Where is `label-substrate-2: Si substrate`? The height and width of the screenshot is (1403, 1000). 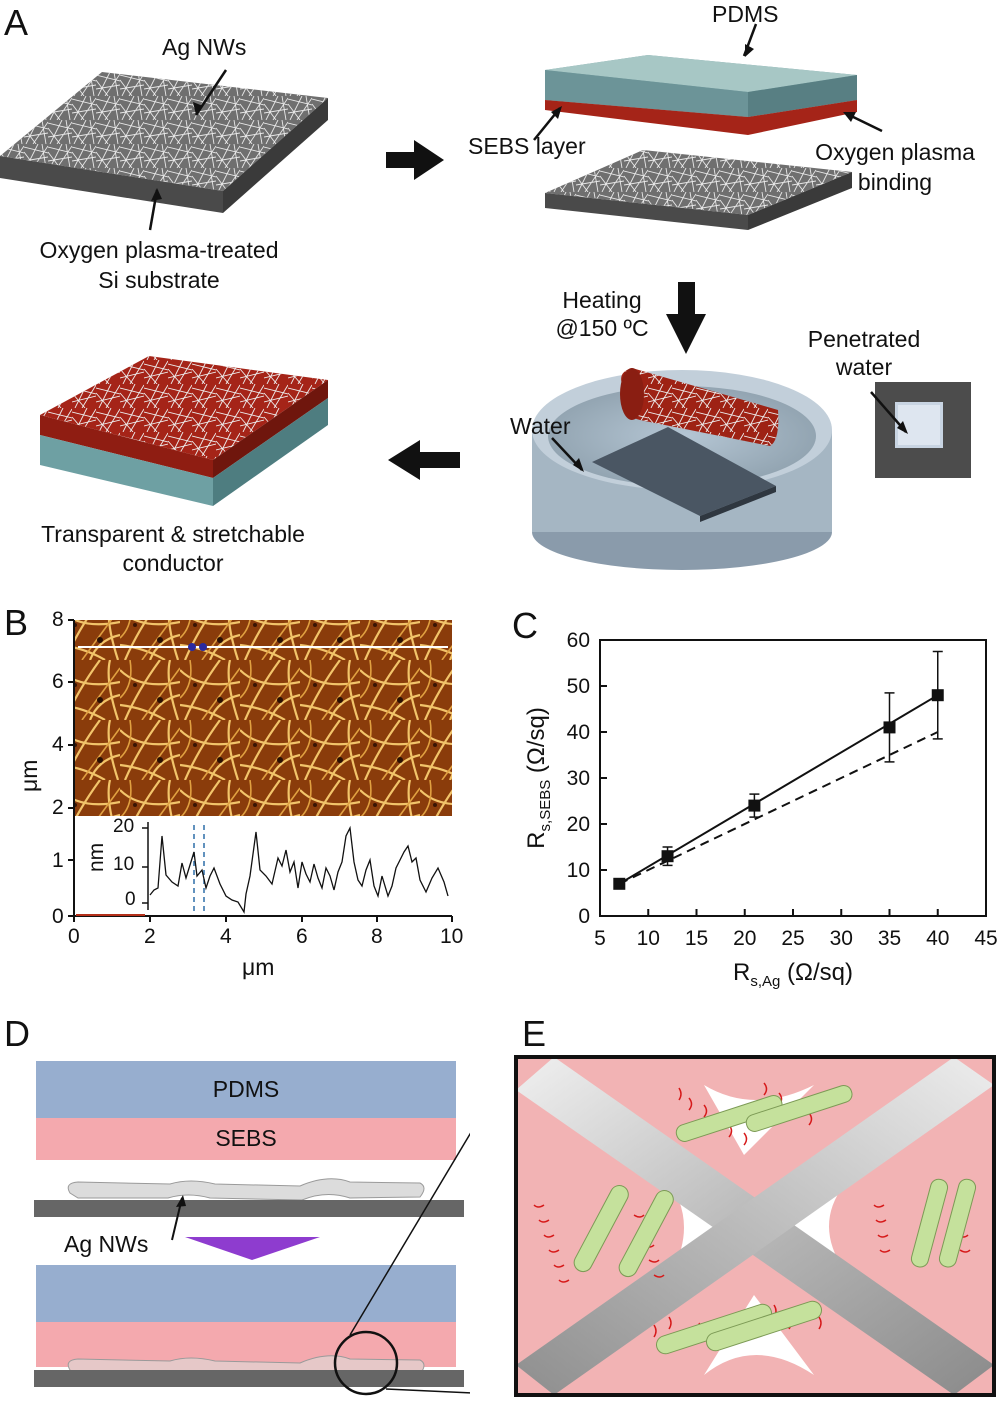 label-substrate-2: Si substrate is located at coordinates (159, 280).